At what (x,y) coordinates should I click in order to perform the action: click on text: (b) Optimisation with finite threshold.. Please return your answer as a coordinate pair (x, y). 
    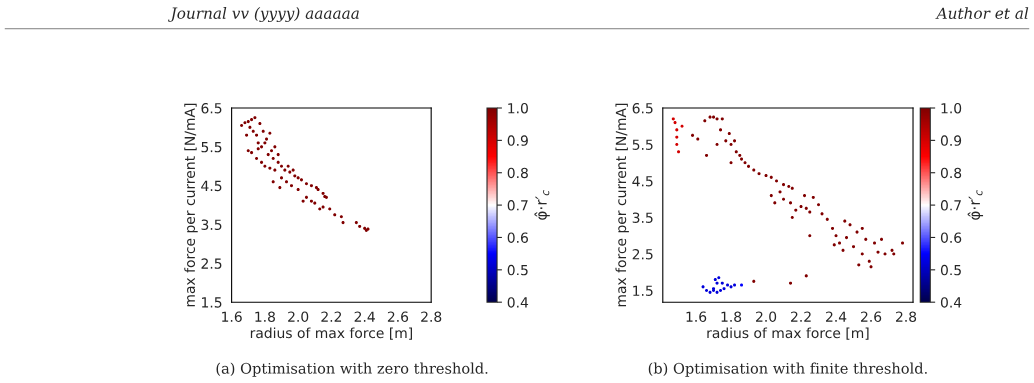
    Looking at the image, I should click on (787, 369).